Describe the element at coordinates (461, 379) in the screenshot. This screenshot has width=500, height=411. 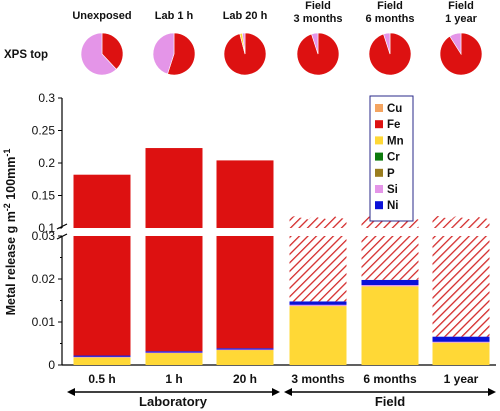
I see `x-tick-label: 1 year` at that location.